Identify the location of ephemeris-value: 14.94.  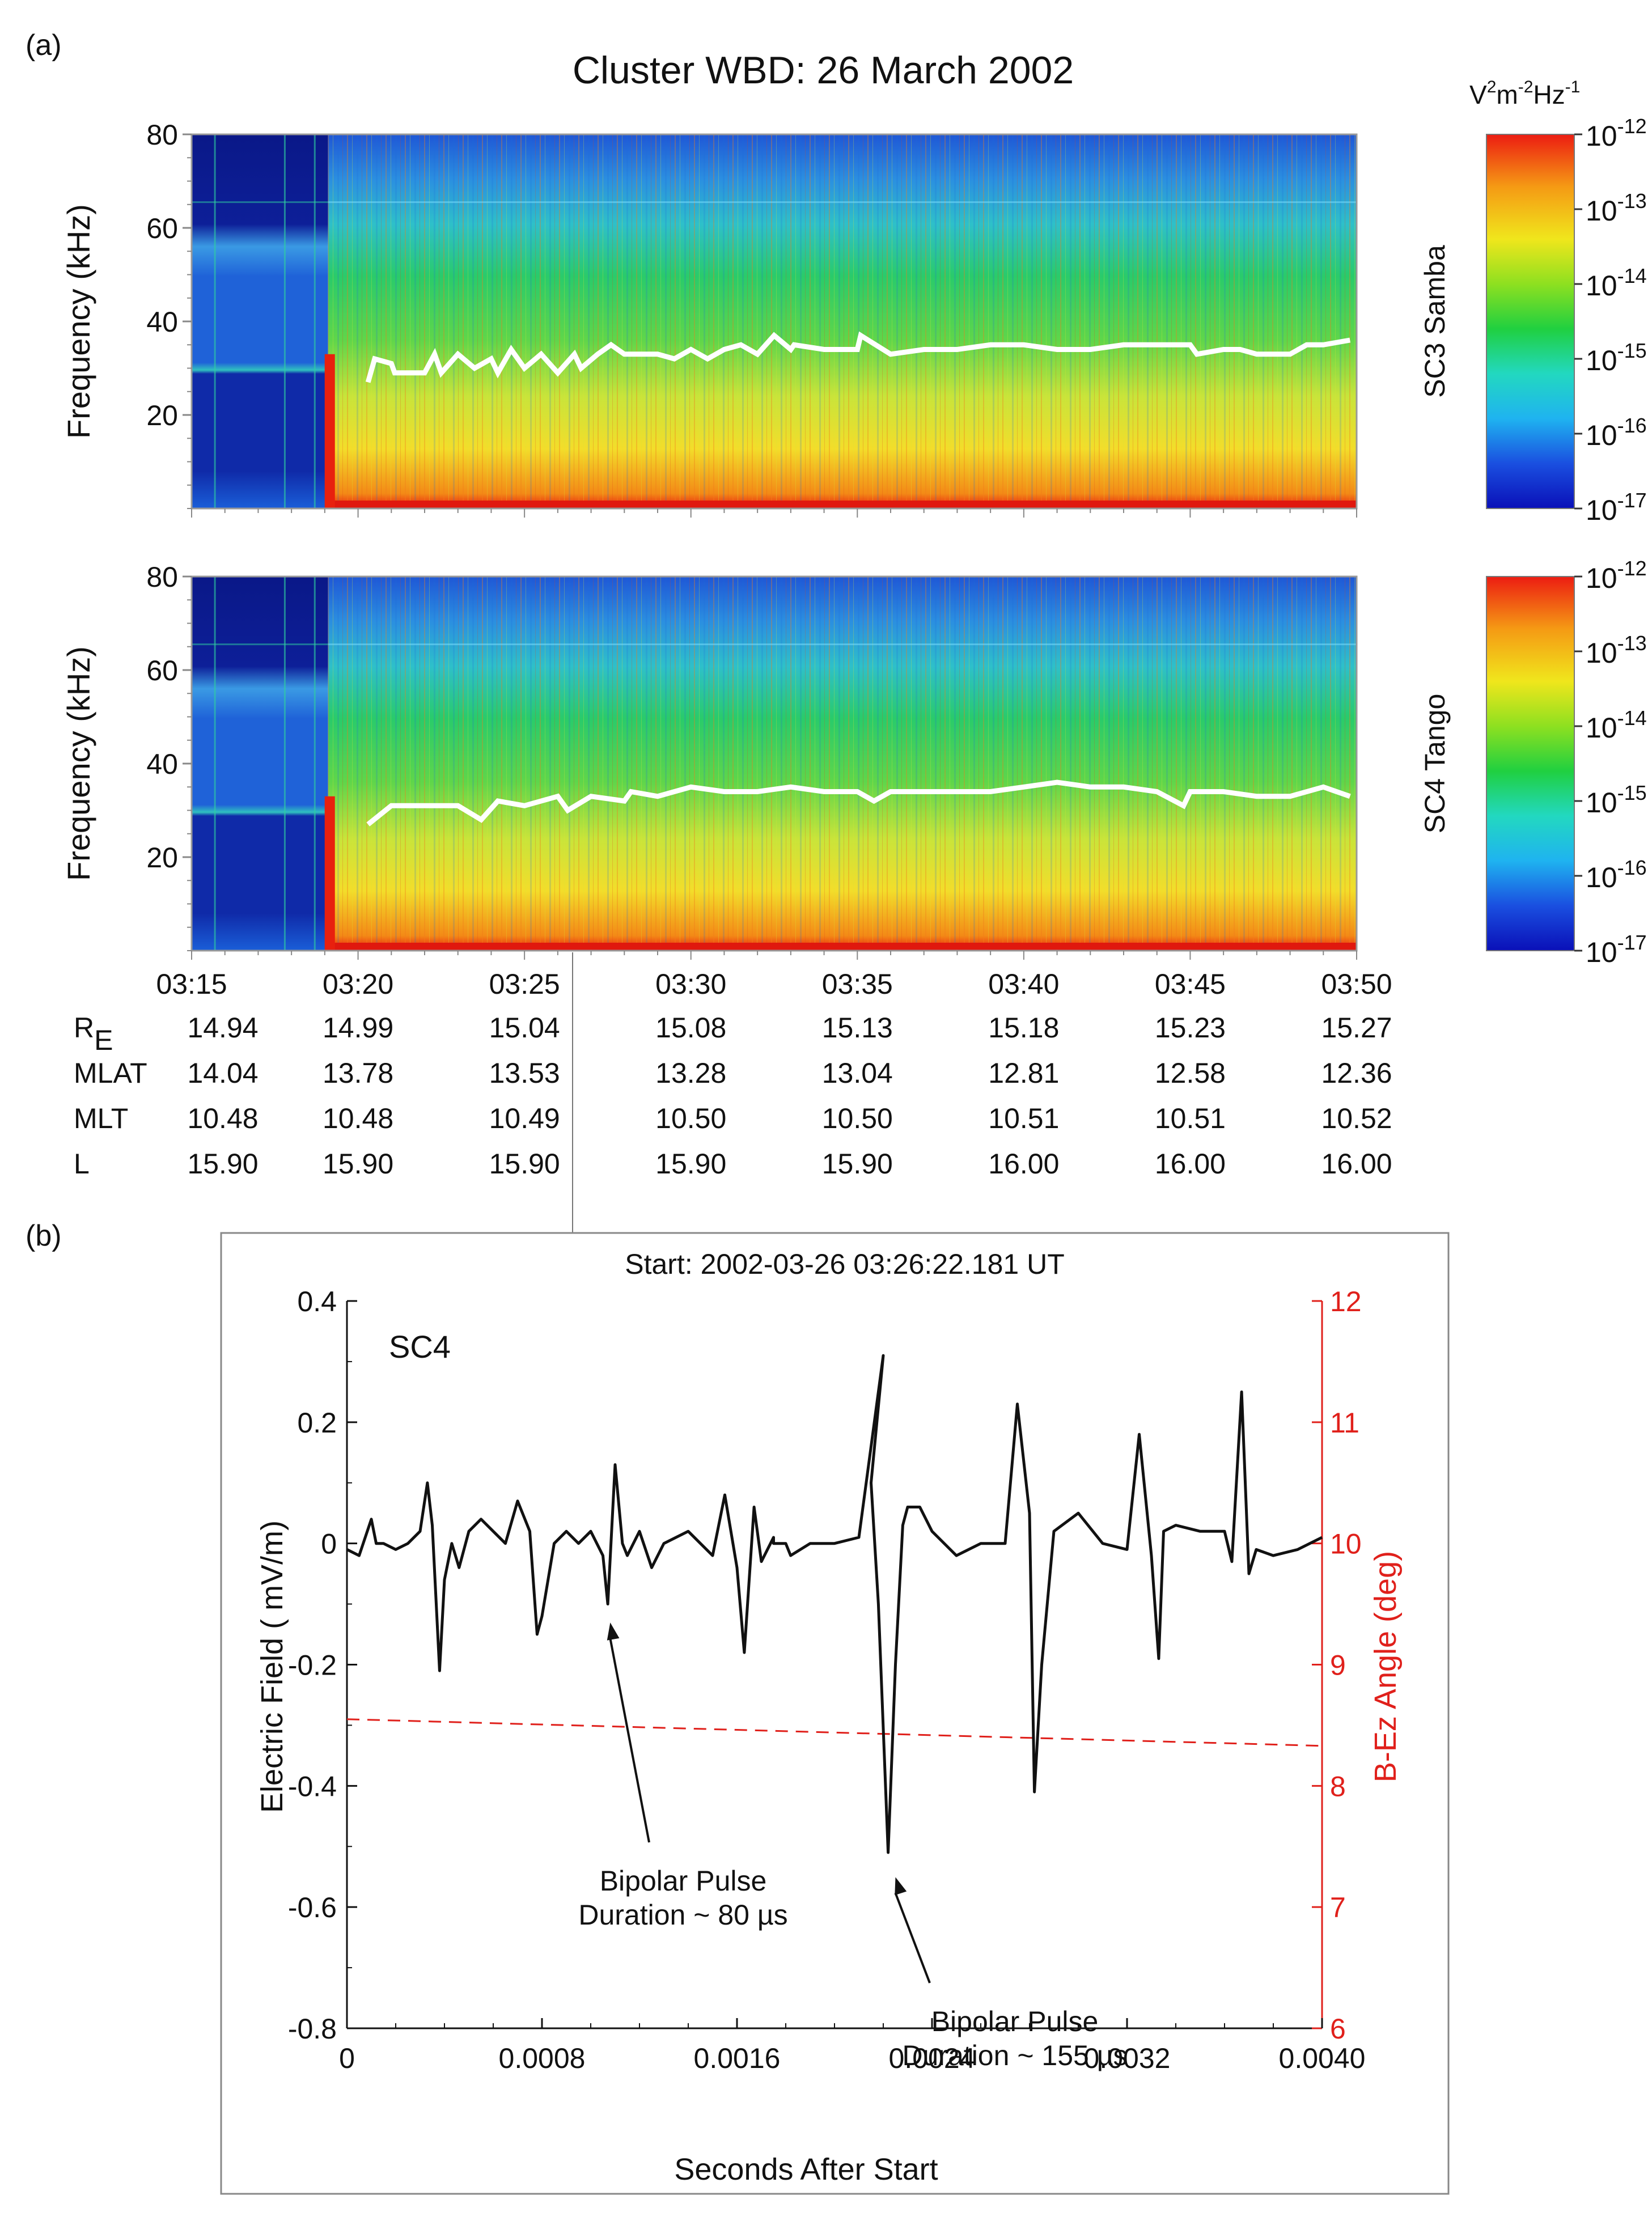
(223, 1028).